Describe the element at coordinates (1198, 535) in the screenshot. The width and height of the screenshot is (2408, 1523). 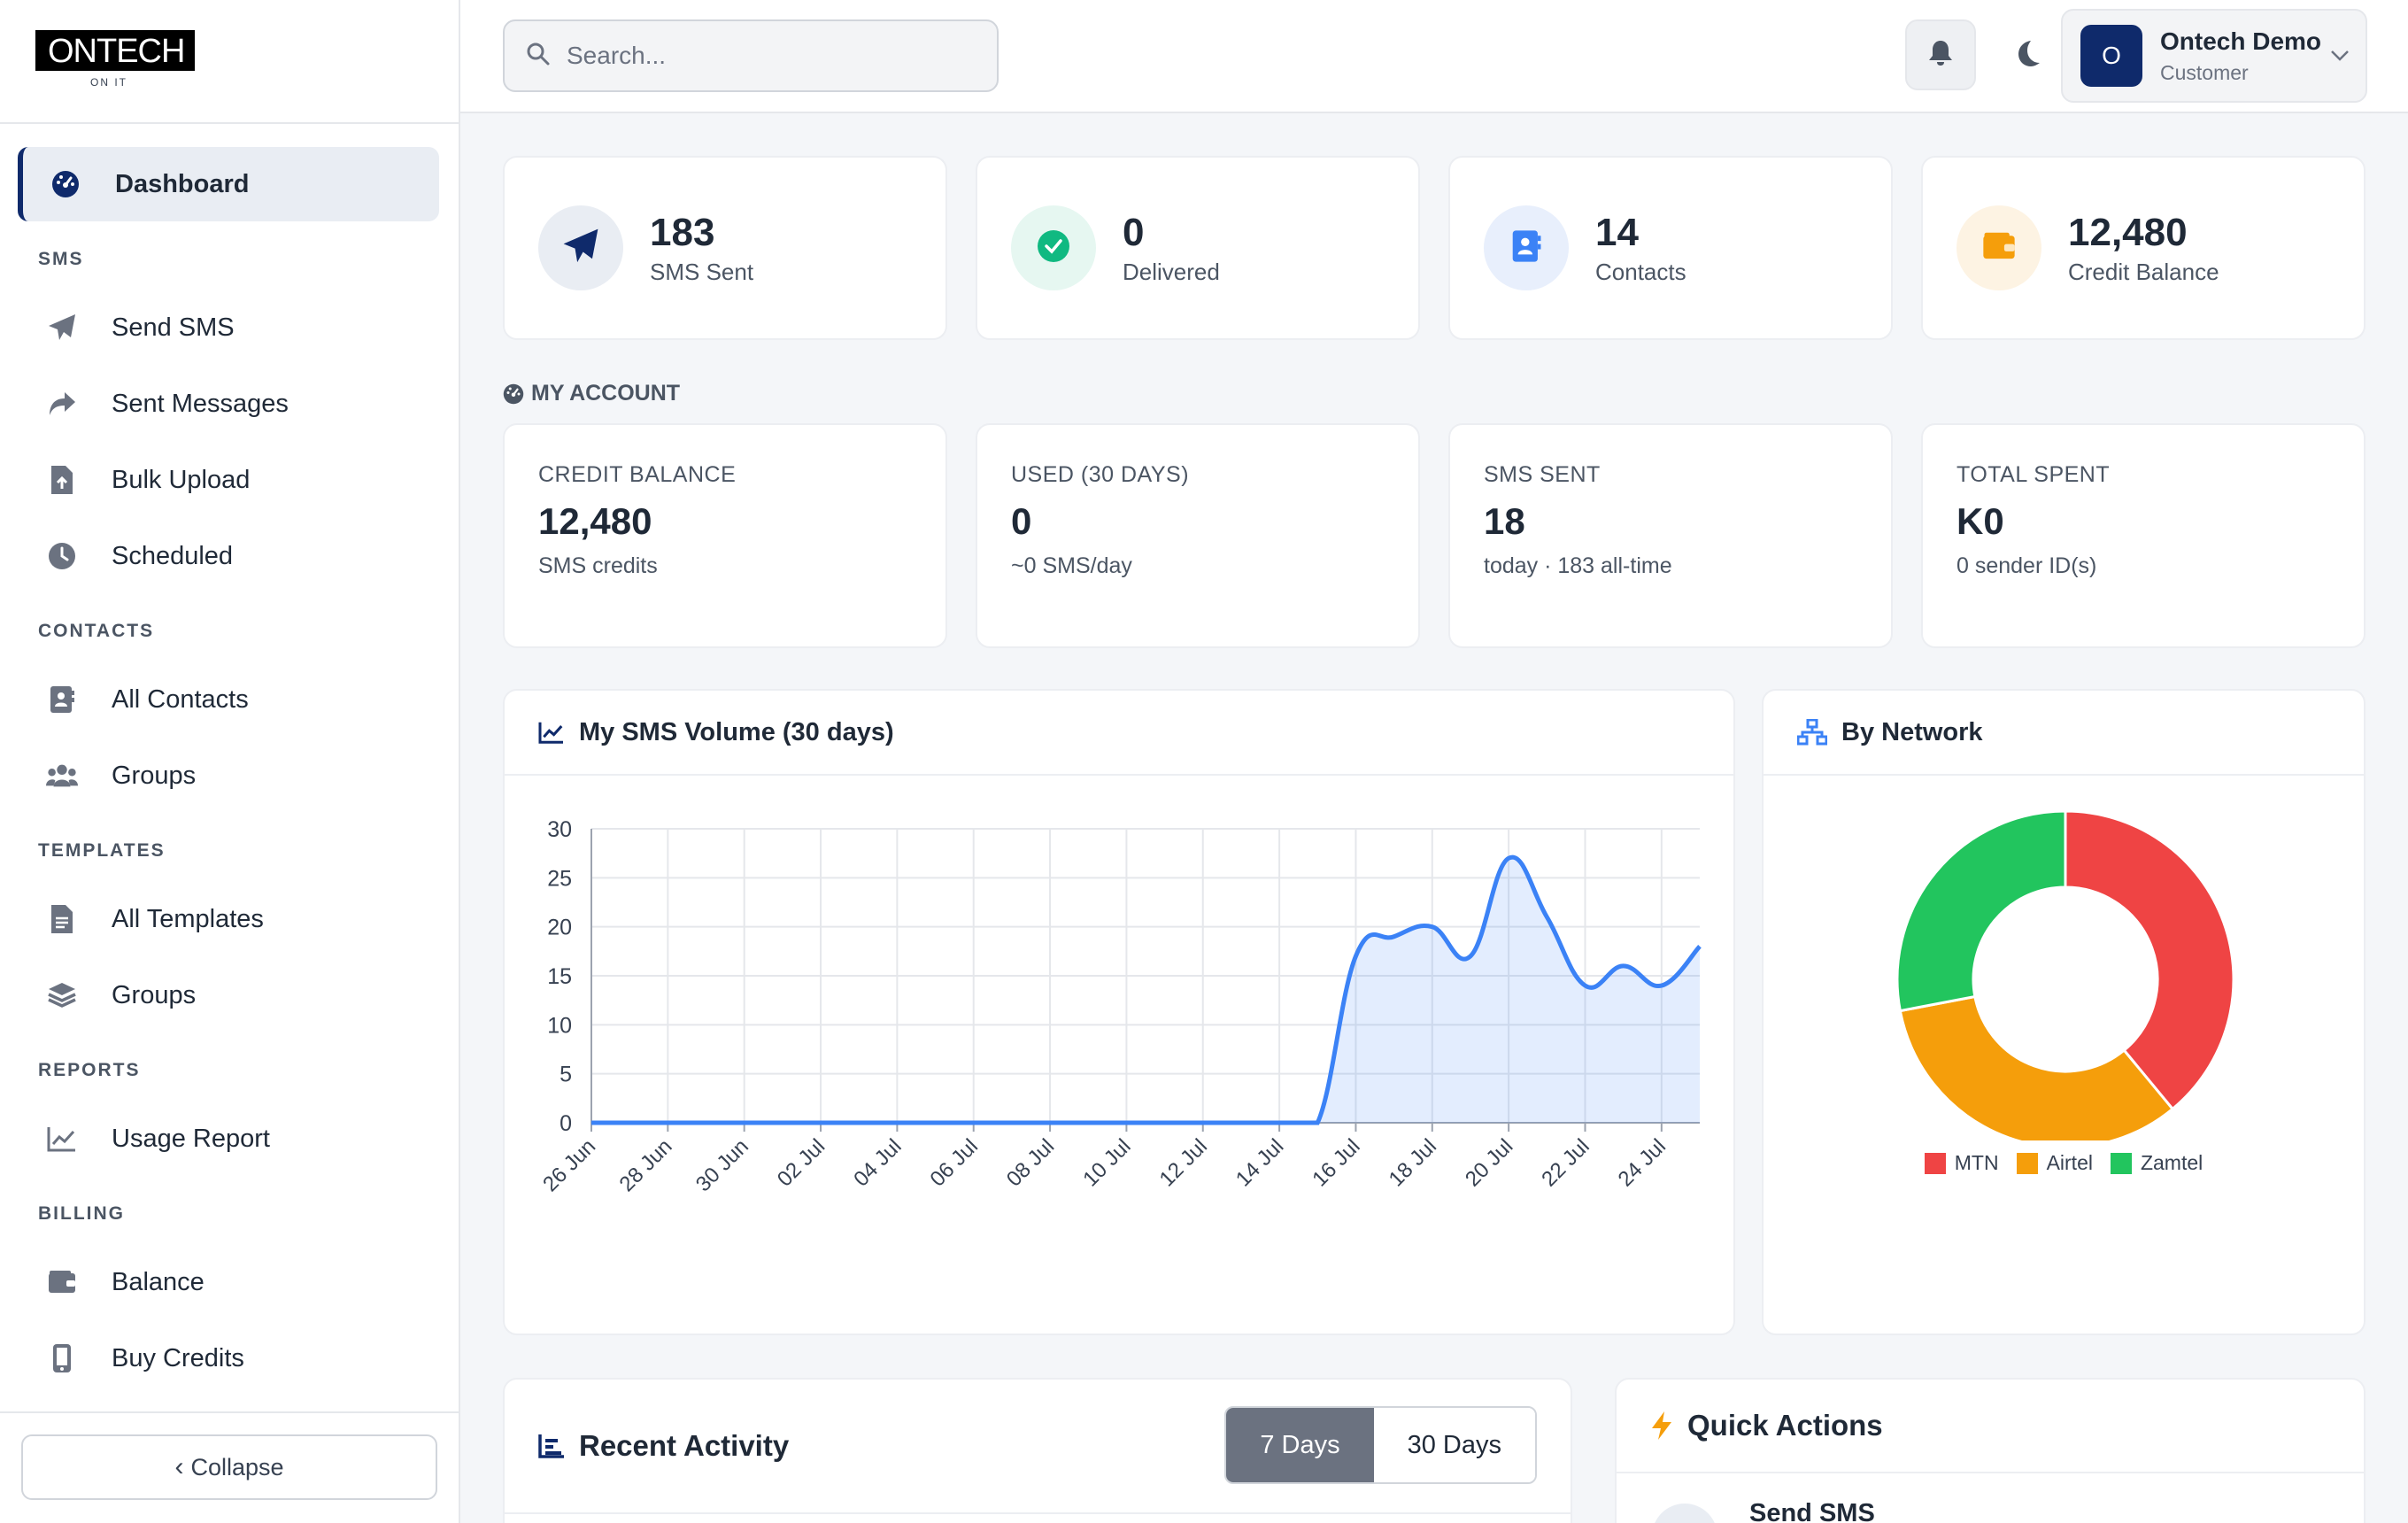
I see `account-card-used: USED (30 DAYS) 0 ~0 SMS/day` at that location.